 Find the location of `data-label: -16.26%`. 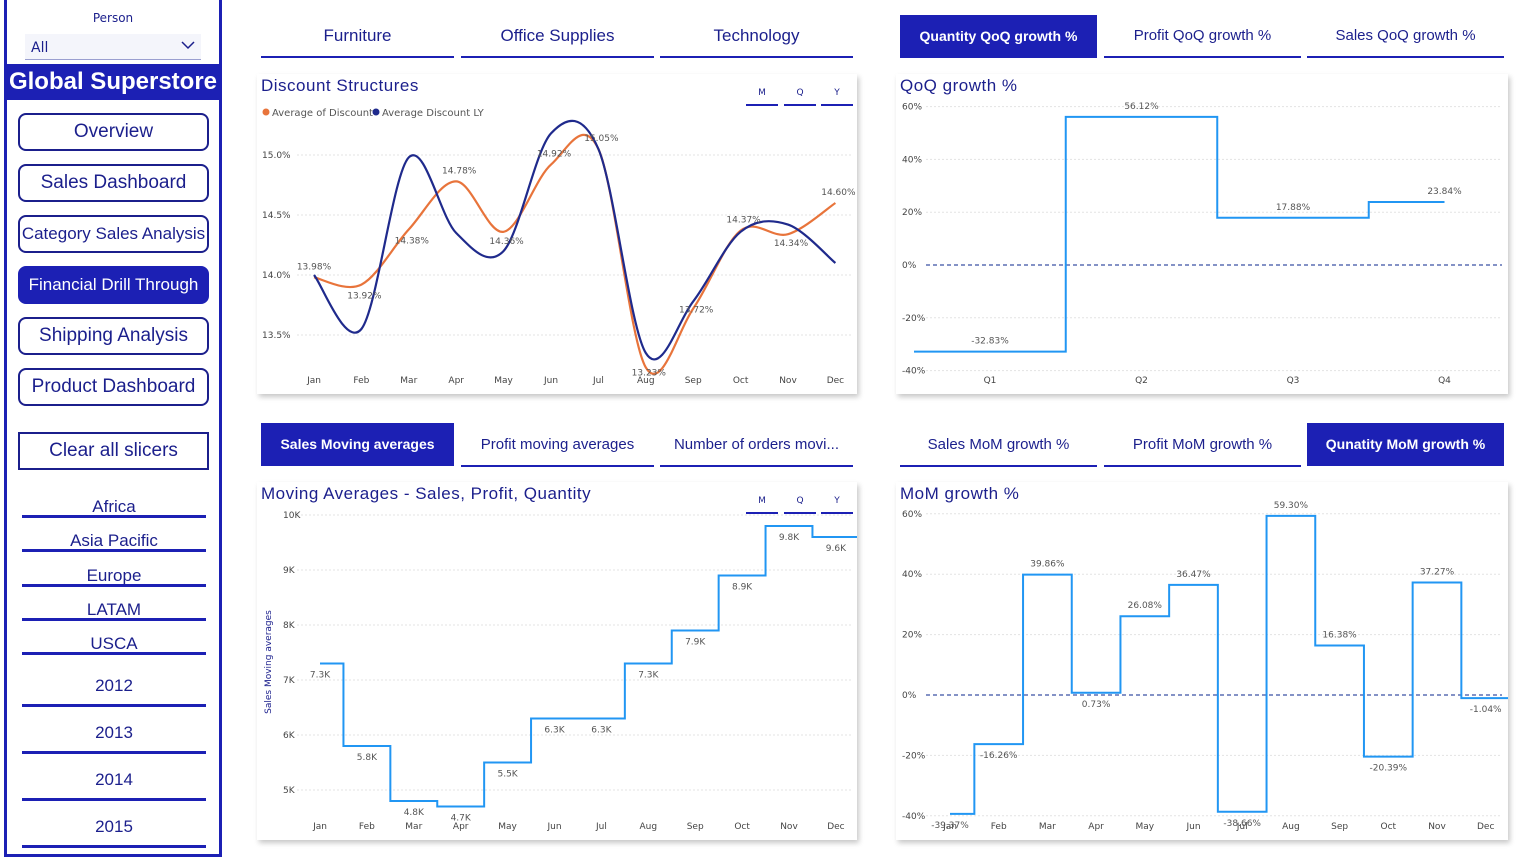

data-label: -16.26% is located at coordinates (999, 756).